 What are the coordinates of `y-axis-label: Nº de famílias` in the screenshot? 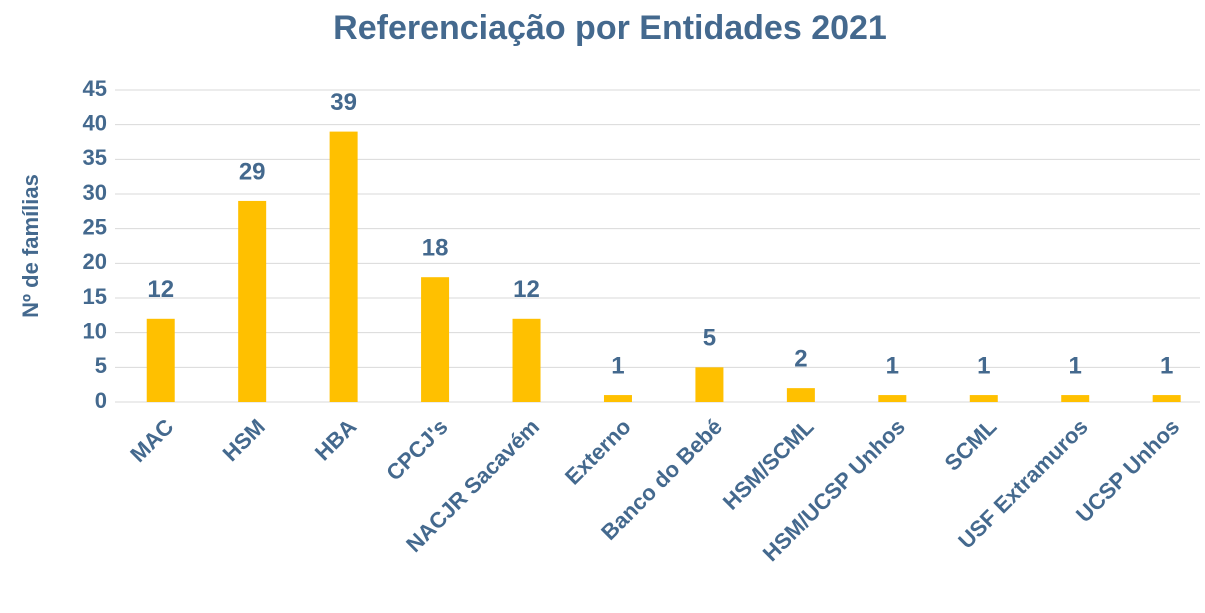 It's located at (30, 246).